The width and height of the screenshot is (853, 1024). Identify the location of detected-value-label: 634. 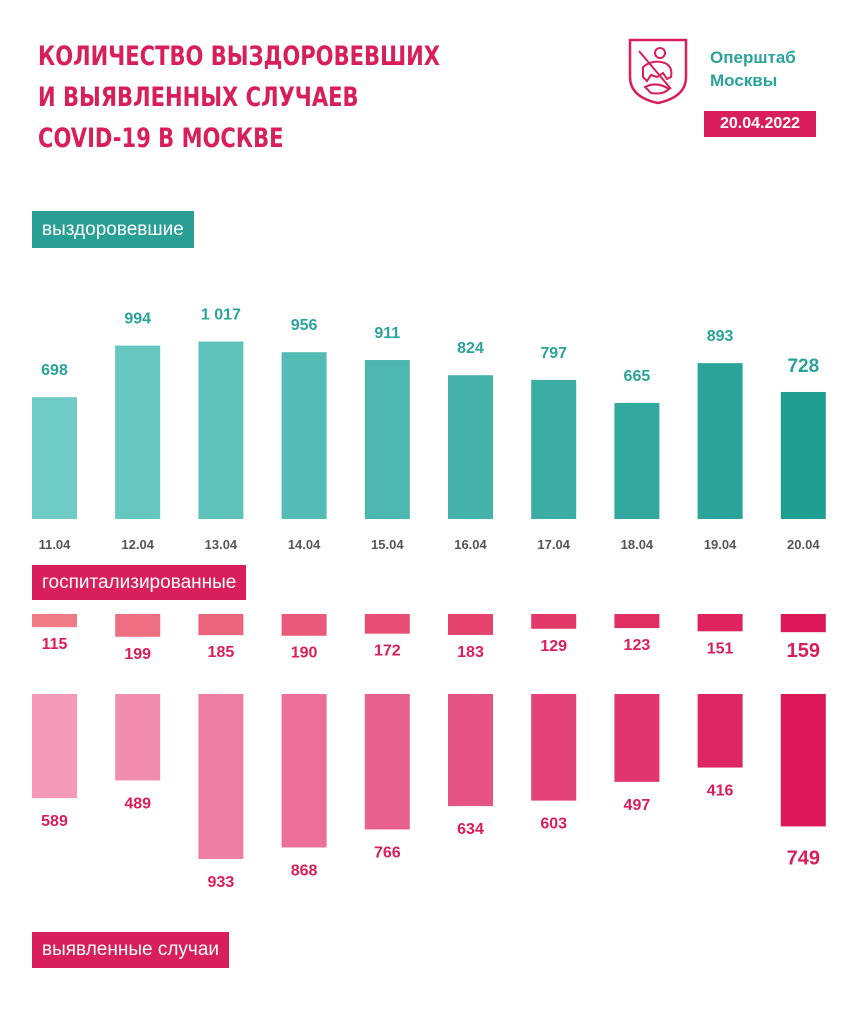
(470, 829).